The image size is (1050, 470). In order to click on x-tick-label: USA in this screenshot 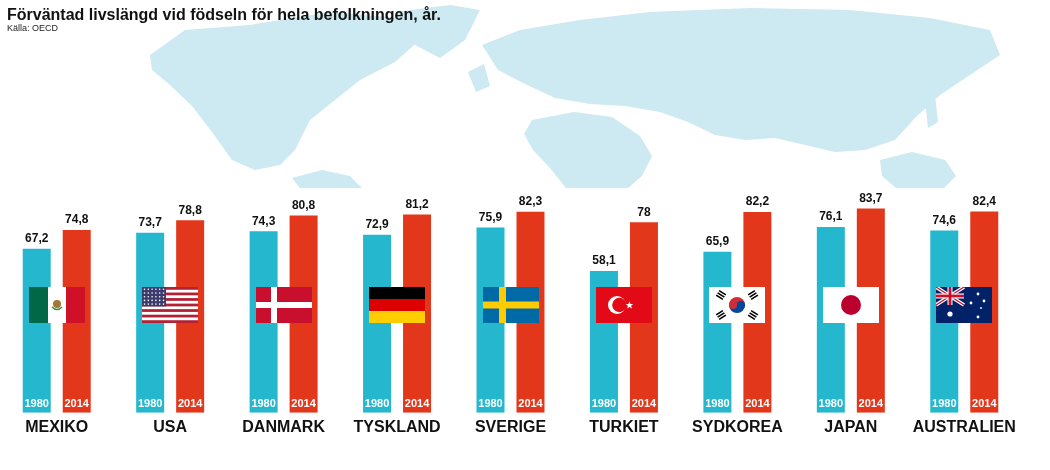, I will do `click(170, 426)`.